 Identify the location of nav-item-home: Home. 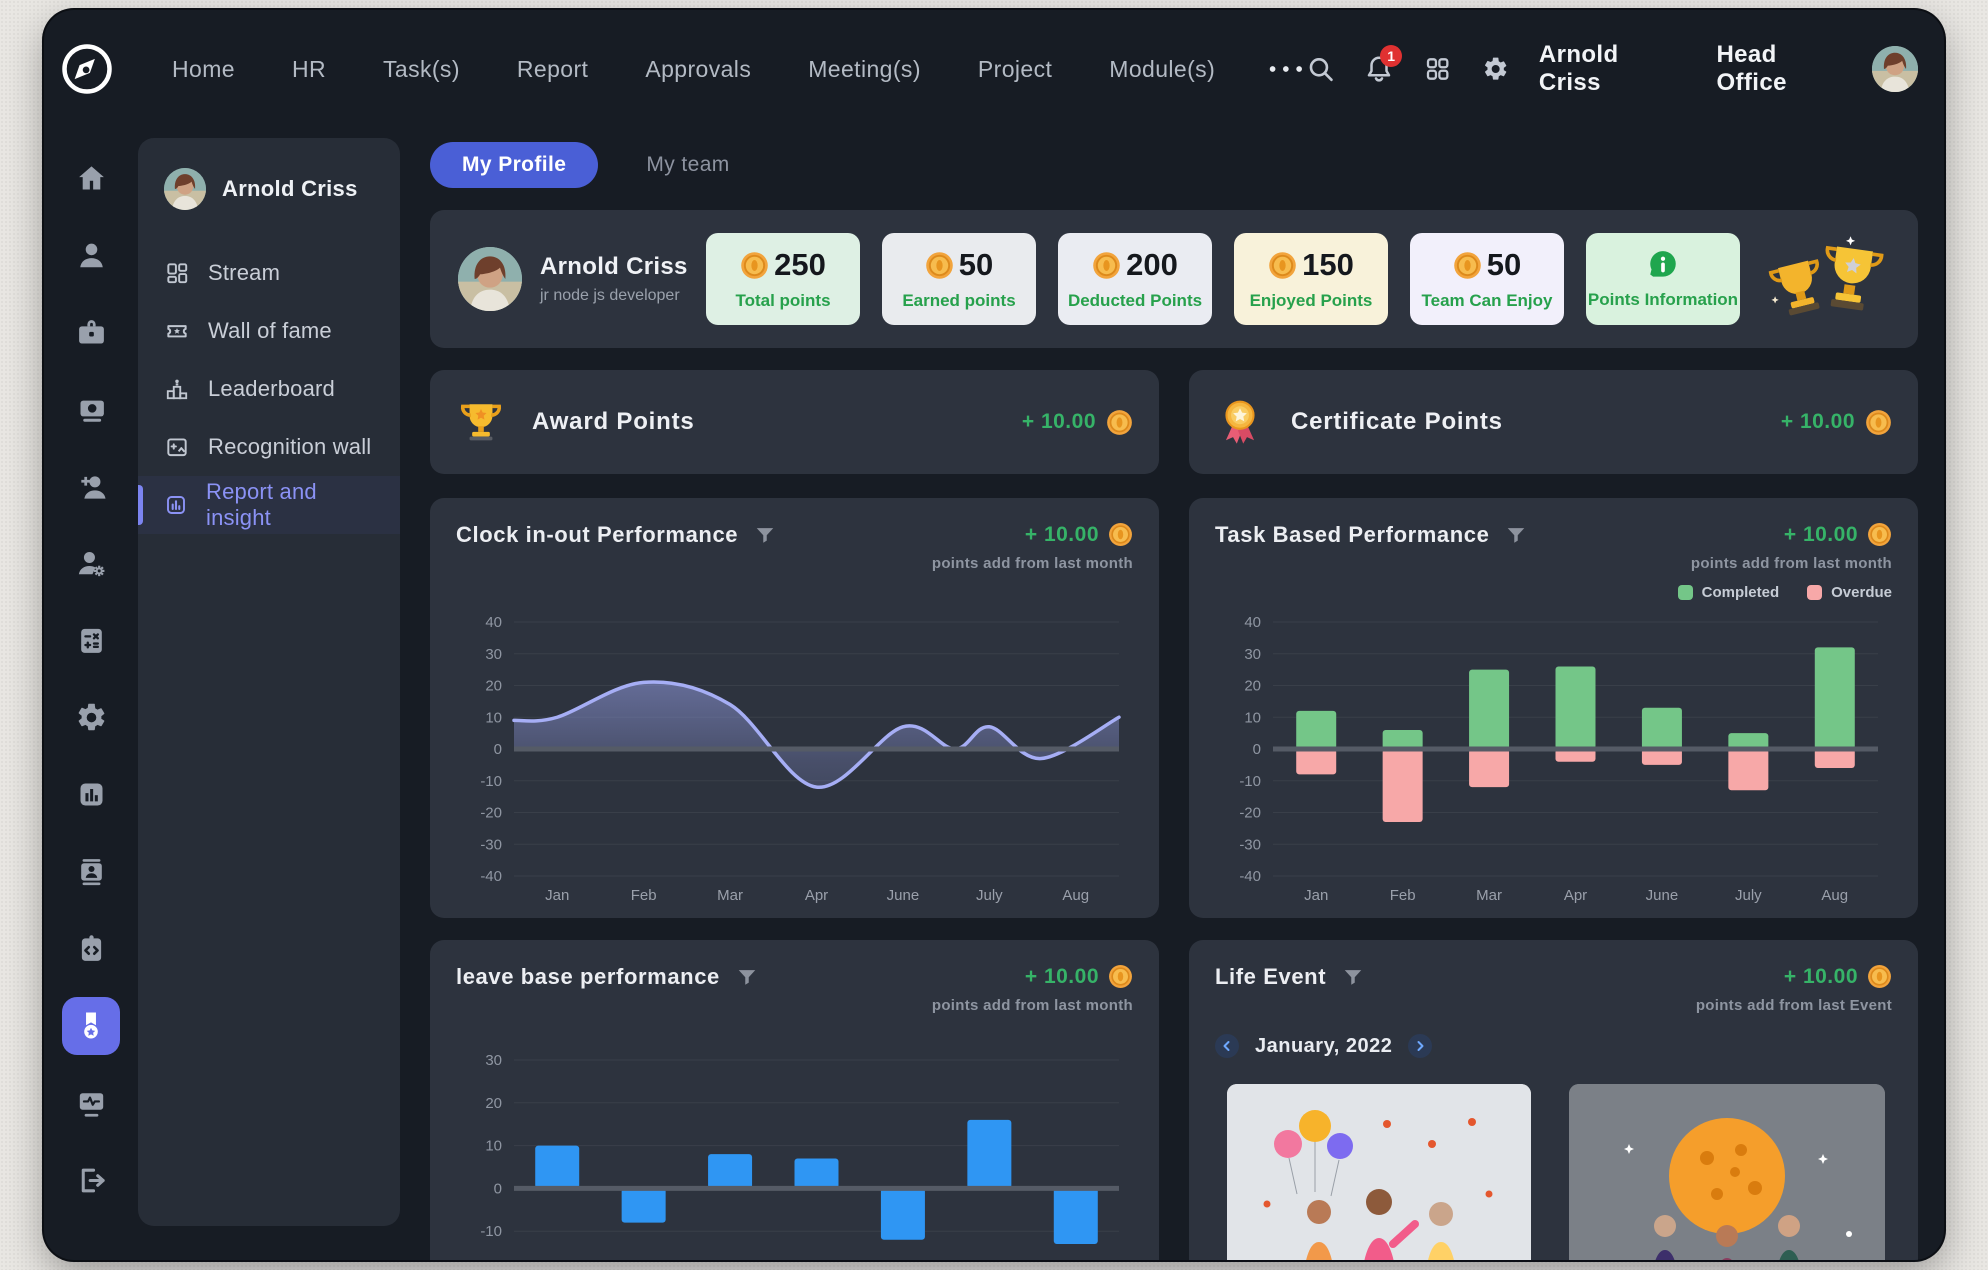
(203, 68).